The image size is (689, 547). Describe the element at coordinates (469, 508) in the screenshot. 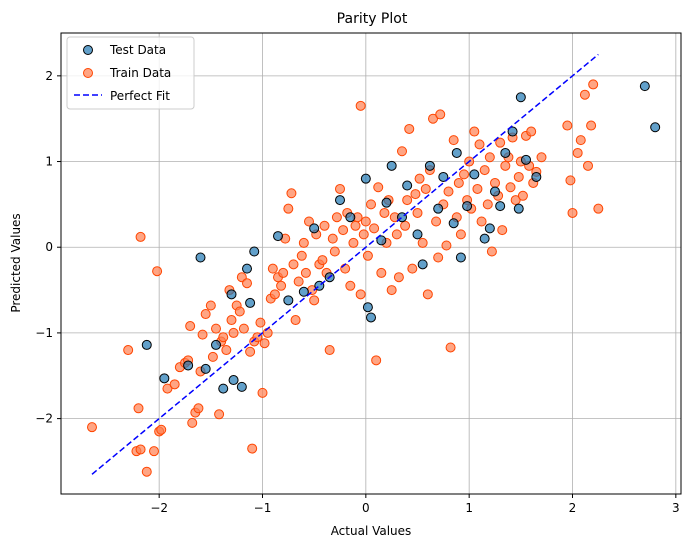

I see `x-tick-label: 1` at that location.